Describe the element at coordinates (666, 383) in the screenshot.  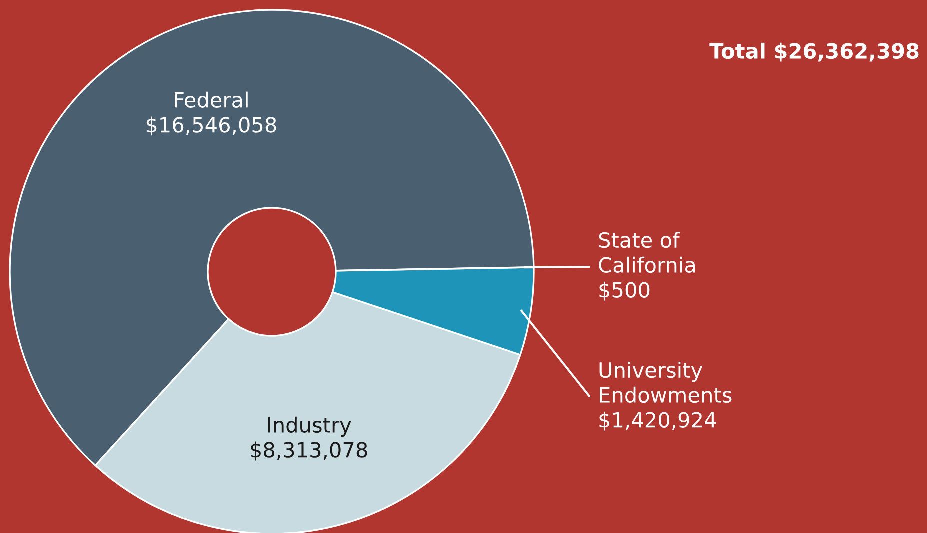
I see `slice-label: University Endowments` at that location.